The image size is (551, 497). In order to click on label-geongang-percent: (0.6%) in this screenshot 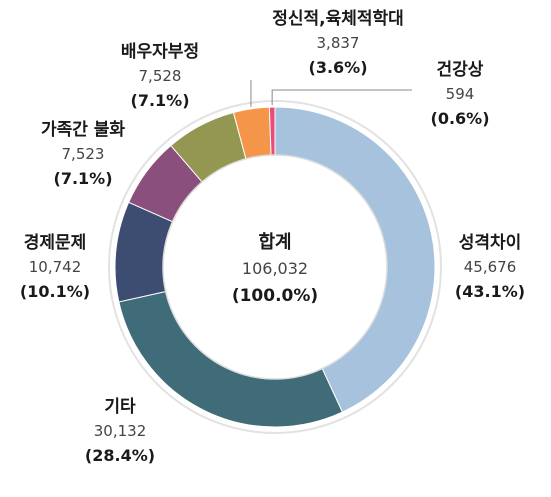, I will do `click(460, 118)`.